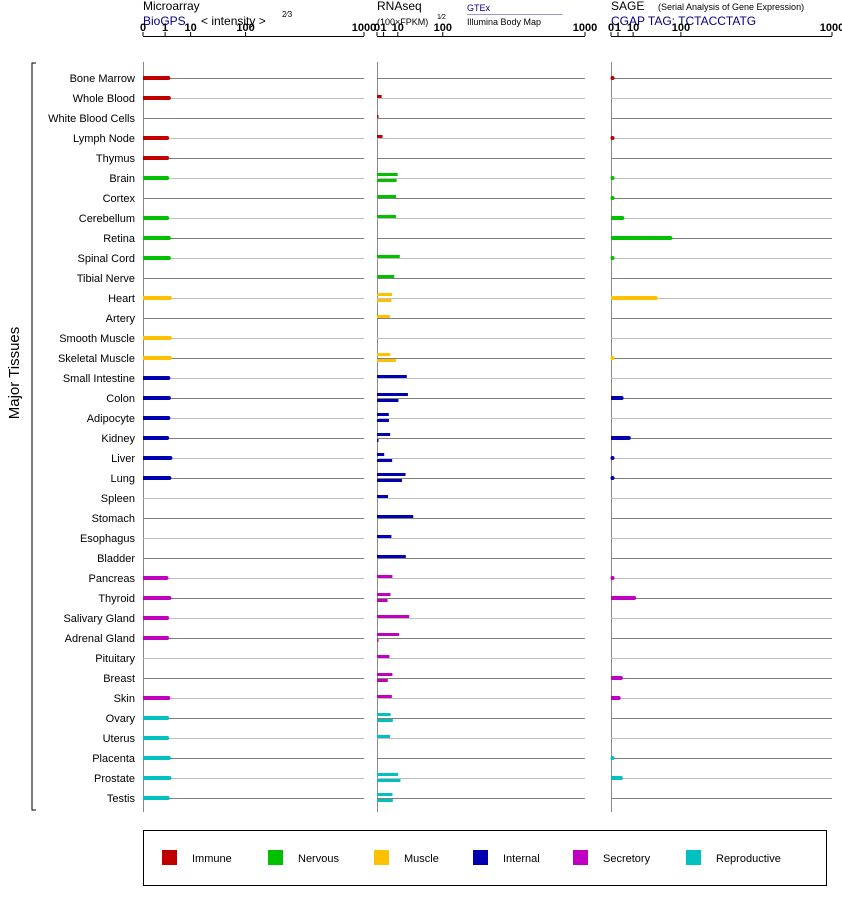  What do you see at coordinates (116, 599) in the screenshot?
I see `tissue-label: Thyroid` at bounding box center [116, 599].